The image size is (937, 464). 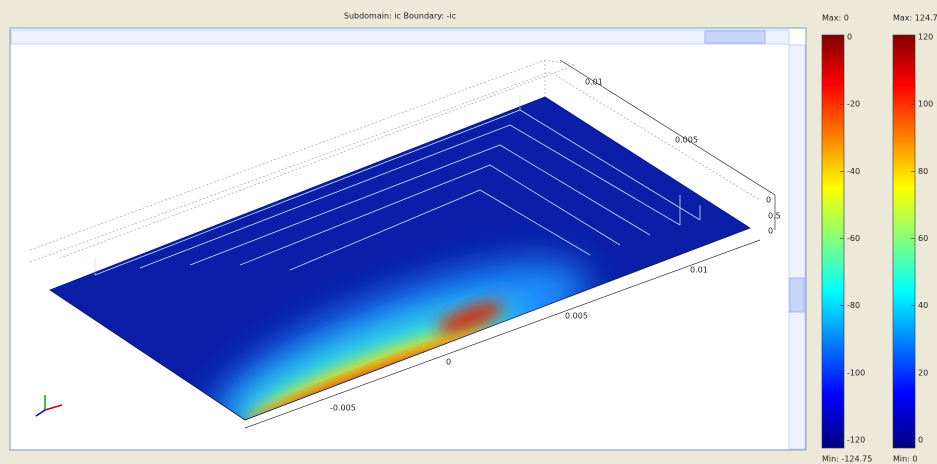 I want to click on colorbar-tick-label: 40, so click(x=923, y=305).